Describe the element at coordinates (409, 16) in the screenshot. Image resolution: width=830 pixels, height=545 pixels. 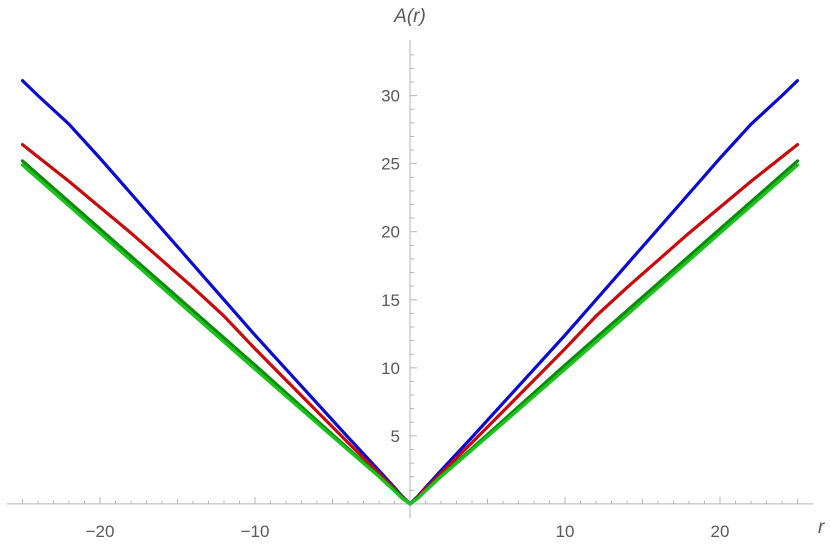
I see `y-axis-label: A(r)` at that location.